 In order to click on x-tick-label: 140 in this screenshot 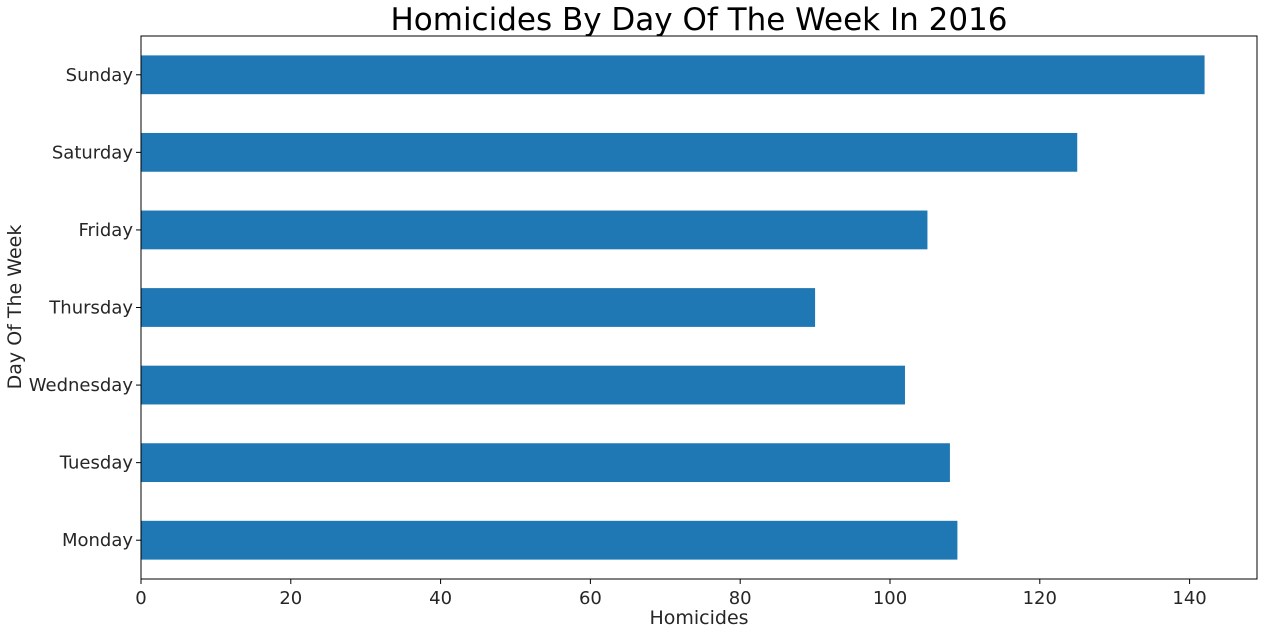, I will do `click(1189, 598)`.